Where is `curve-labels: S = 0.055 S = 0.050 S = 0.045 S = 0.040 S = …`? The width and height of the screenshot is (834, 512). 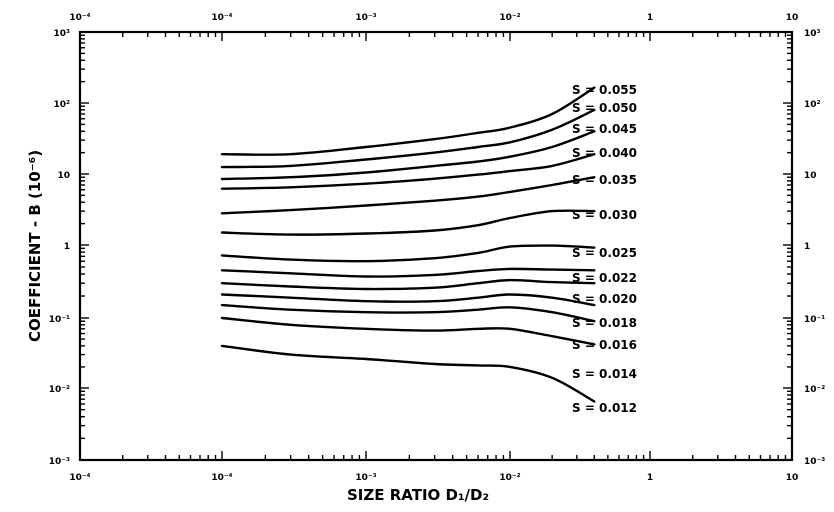 curve-labels: S = 0.055 S = 0.050 S = 0.045 S = 0.040 S = … is located at coordinates (604, 249).